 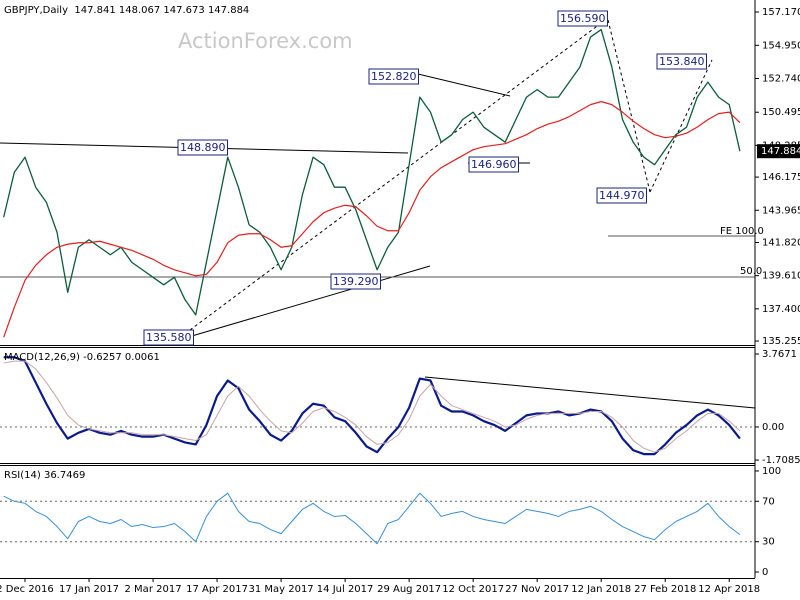 What do you see at coordinates (217, 589) in the screenshot?
I see `x-tick-label: 17 Apr 2017` at bounding box center [217, 589].